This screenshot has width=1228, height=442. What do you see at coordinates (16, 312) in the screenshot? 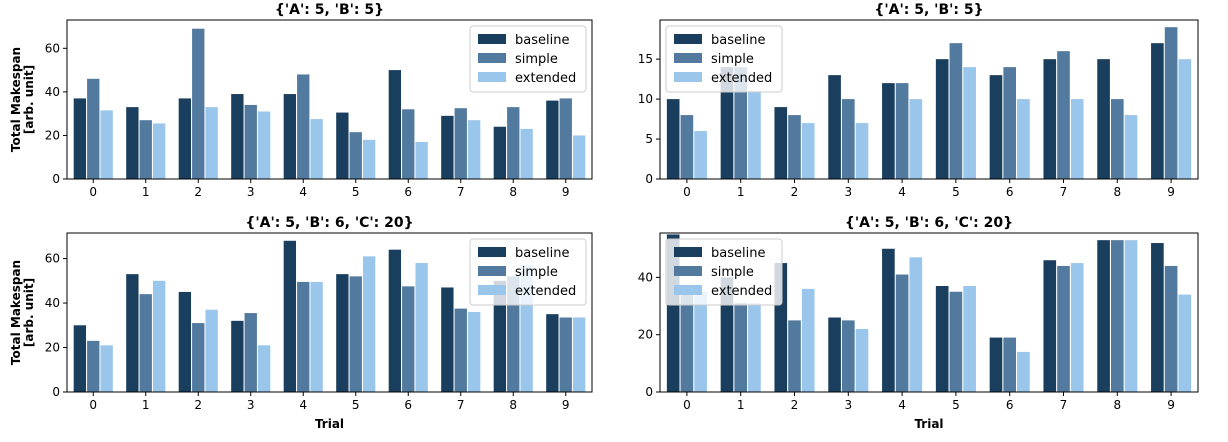
I see `y-axis-label-line: Total Makespan` at bounding box center [16, 312].